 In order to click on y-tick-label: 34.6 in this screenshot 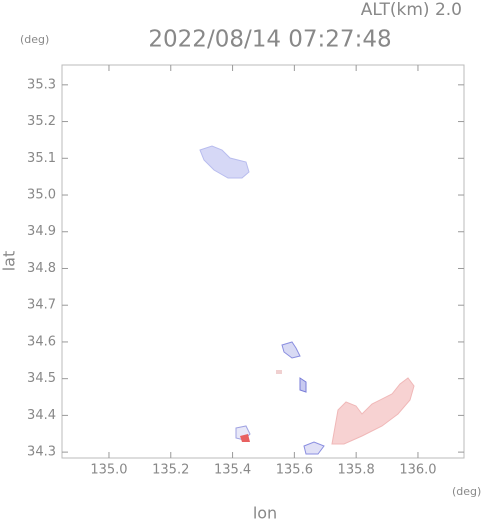, I will do `click(41, 341)`.